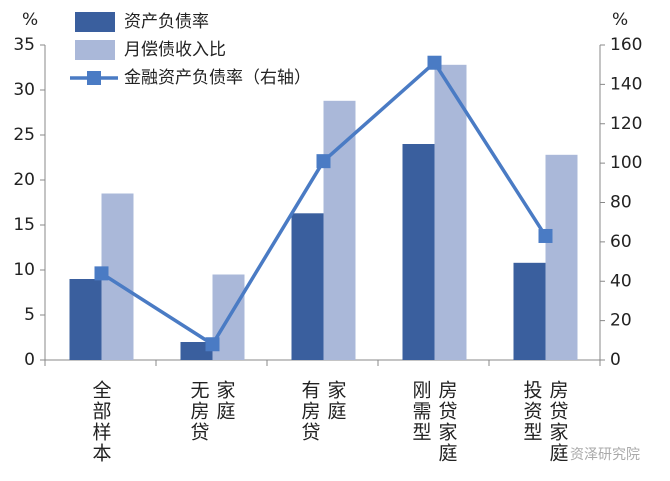 Image resolution: width=670 pixels, height=481 pixels. Describe the element at coordinates (620, 20) in the screenshot. I see `y2-unit: %` at that location.